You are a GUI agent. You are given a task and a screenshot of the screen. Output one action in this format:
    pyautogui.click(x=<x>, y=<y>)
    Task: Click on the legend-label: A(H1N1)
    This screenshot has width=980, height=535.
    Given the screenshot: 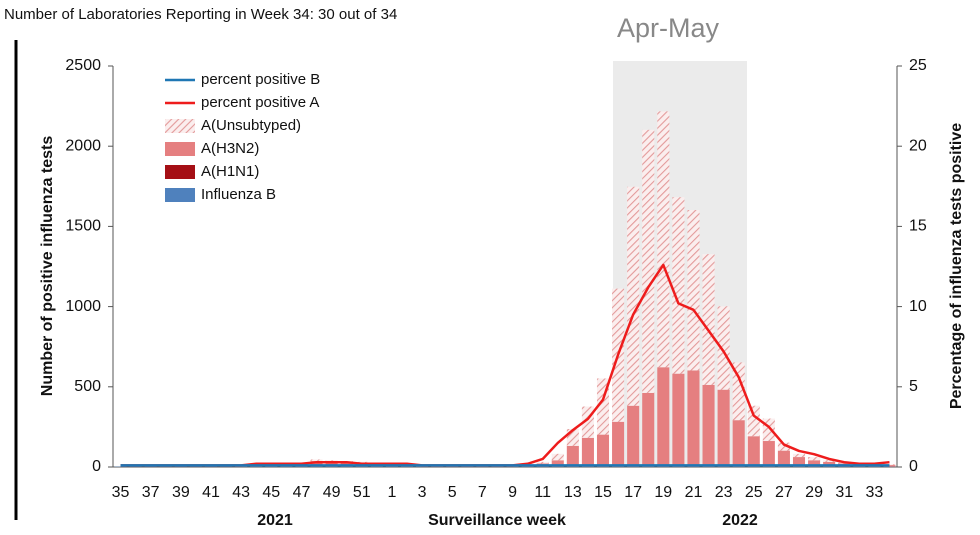 What is the action you would take?
    pyautogui.click(x=230, y=171)
    